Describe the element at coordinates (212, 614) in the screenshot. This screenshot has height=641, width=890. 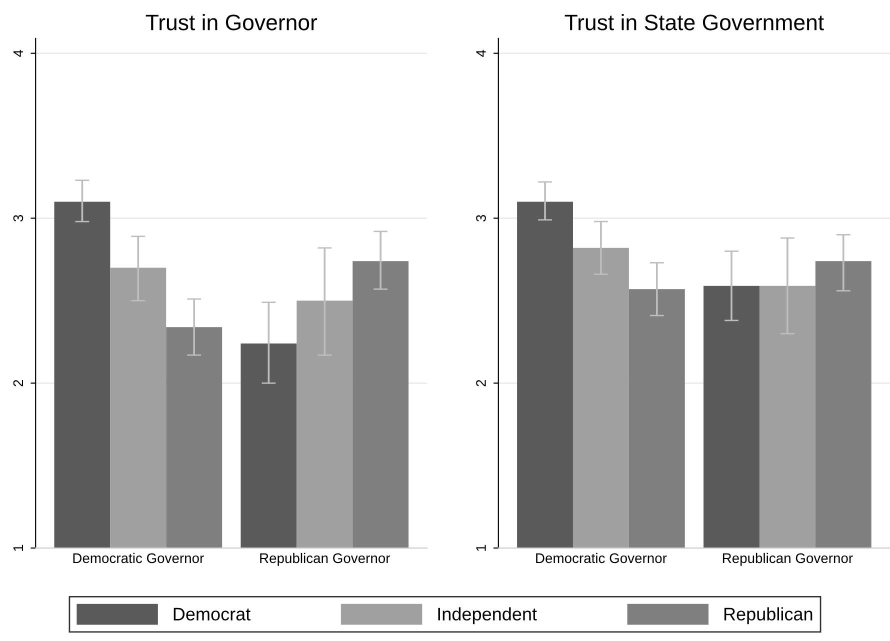
I see `legend-label: Democrat` at that location.